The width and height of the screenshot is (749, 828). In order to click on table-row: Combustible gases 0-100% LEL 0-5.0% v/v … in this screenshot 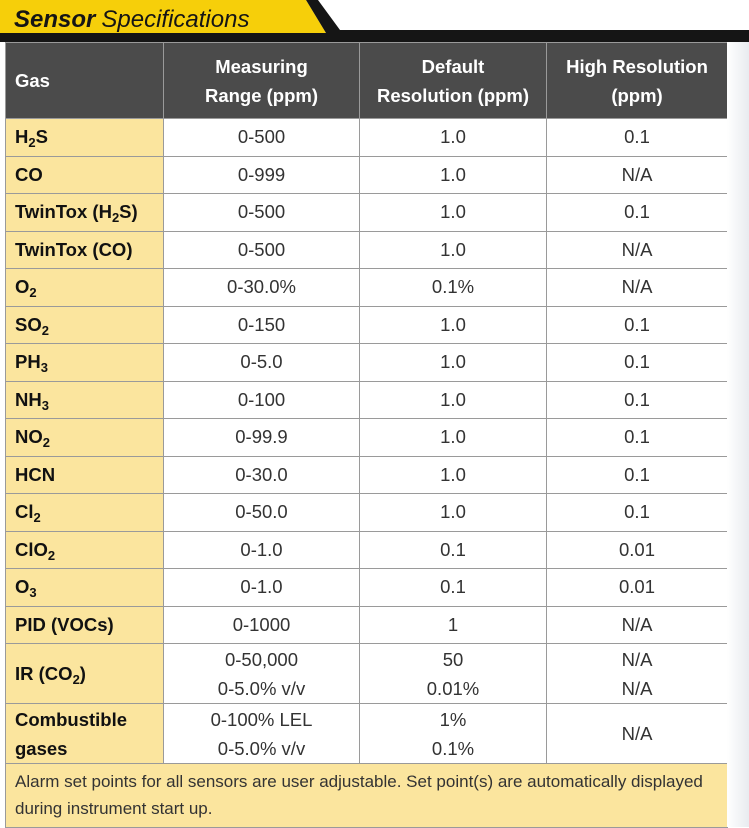, I will do `click(366, 733)`.